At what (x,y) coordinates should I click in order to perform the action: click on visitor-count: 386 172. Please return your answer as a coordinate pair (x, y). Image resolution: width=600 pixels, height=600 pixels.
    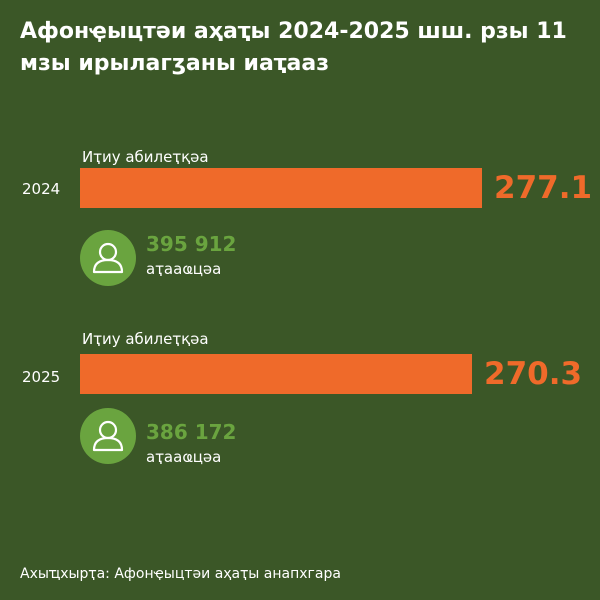
    Looking at the image, I should click on (191, 432).